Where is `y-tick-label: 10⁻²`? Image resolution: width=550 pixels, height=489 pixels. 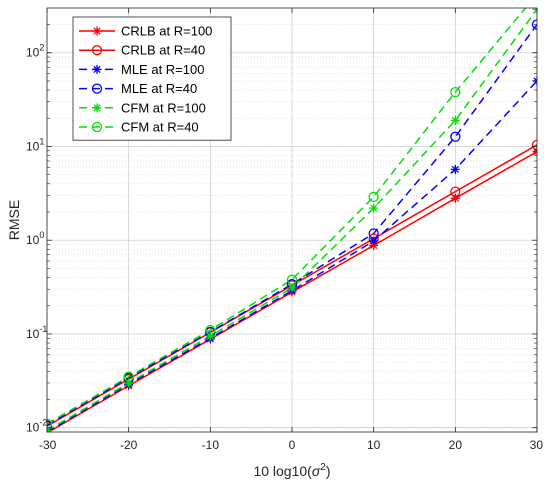 y-tick-label: 10⁻² is located at coordinates (36, 426).